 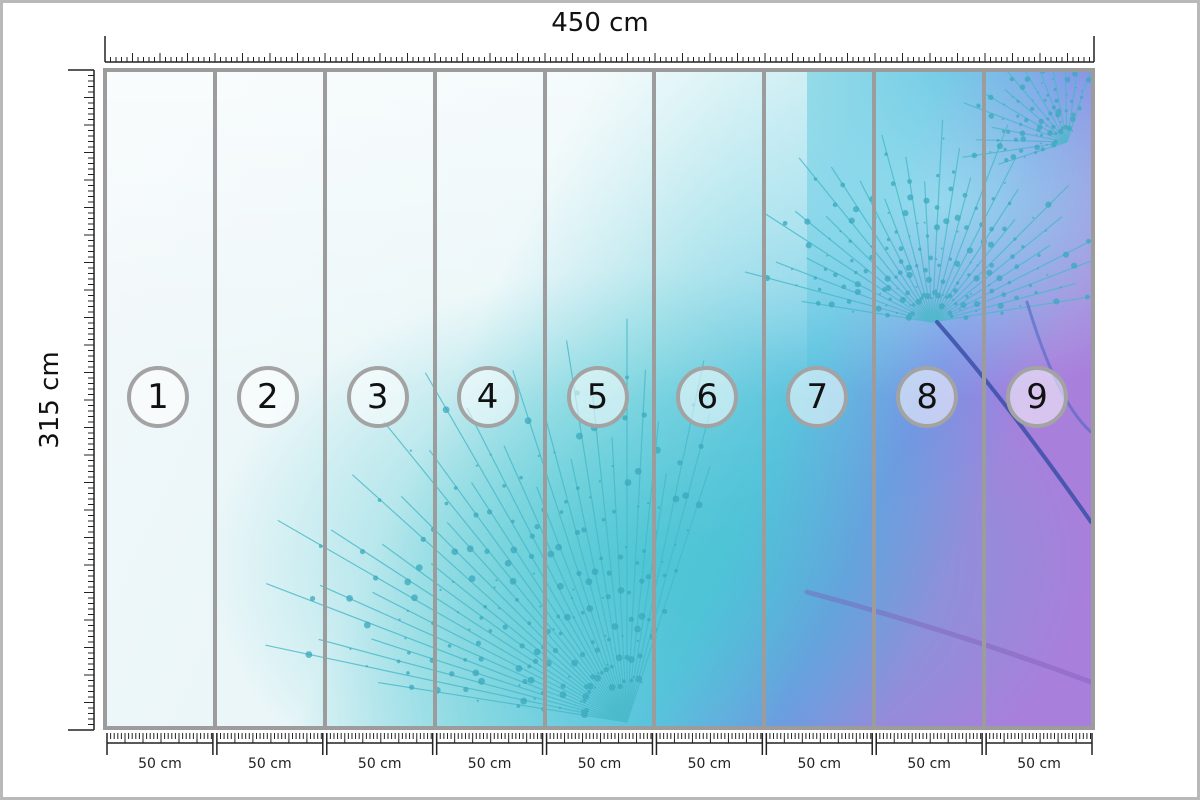 What do you see at coordinates (599, 744) in the screenshot?
I see `bottom-ruler` at bounding box center [599, 744].